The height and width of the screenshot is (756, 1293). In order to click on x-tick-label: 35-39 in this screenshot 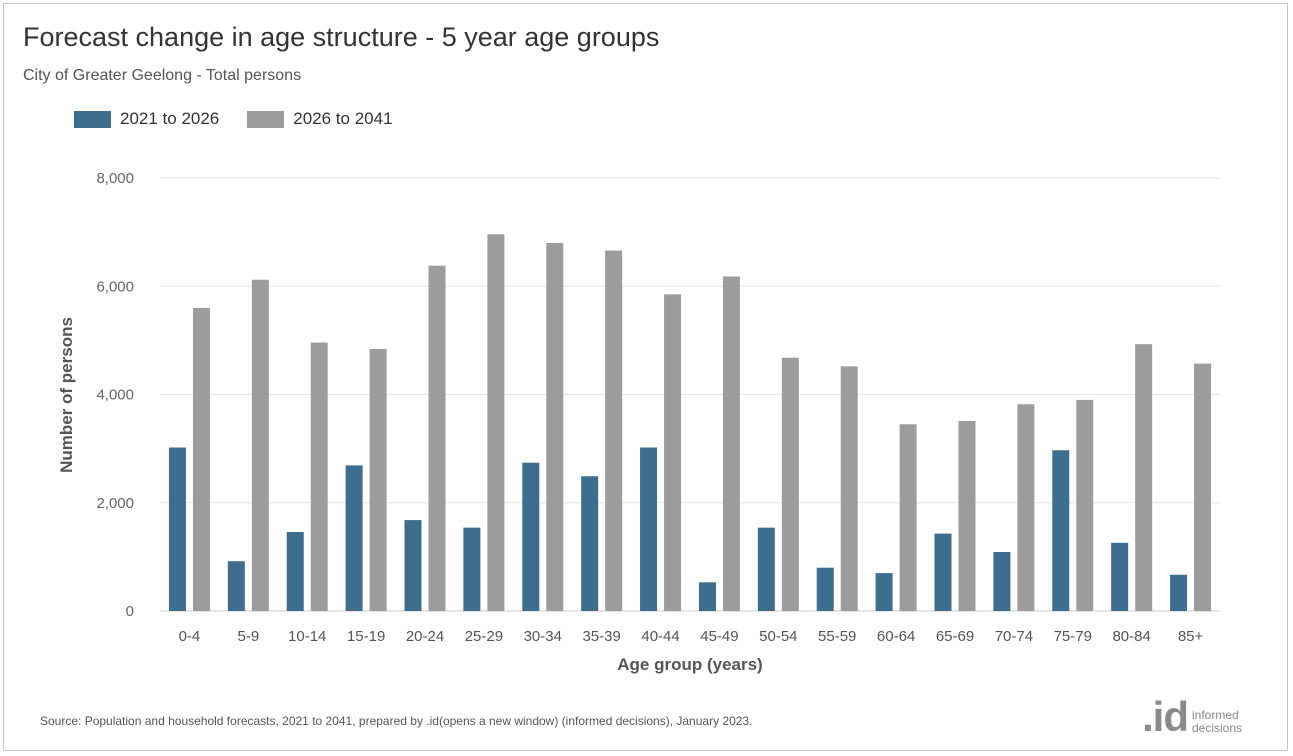, I will do `click(601, 636)`.